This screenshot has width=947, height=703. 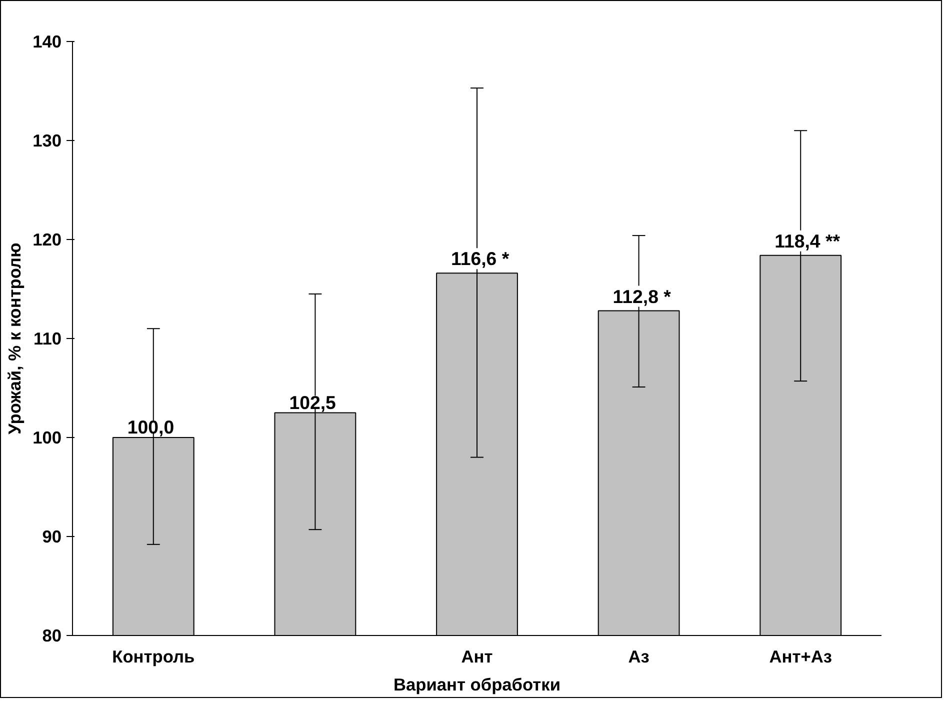 What do you see at coordinates (48, 338) in the screenshot?
I see `y-tick-label: 110` at bounding box center [48, 338].